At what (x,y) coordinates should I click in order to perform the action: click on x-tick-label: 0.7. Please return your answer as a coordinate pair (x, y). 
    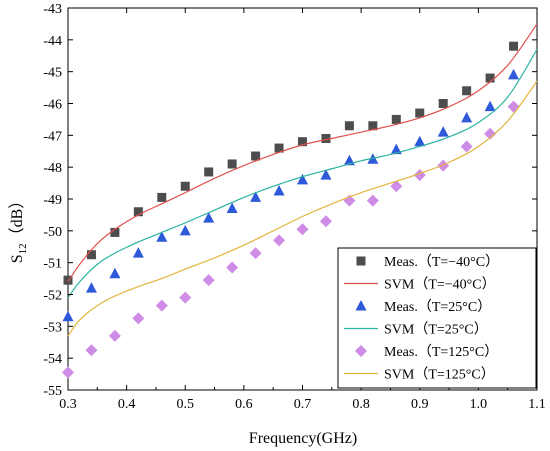
    Looking at the image, I should click on (303, 404).